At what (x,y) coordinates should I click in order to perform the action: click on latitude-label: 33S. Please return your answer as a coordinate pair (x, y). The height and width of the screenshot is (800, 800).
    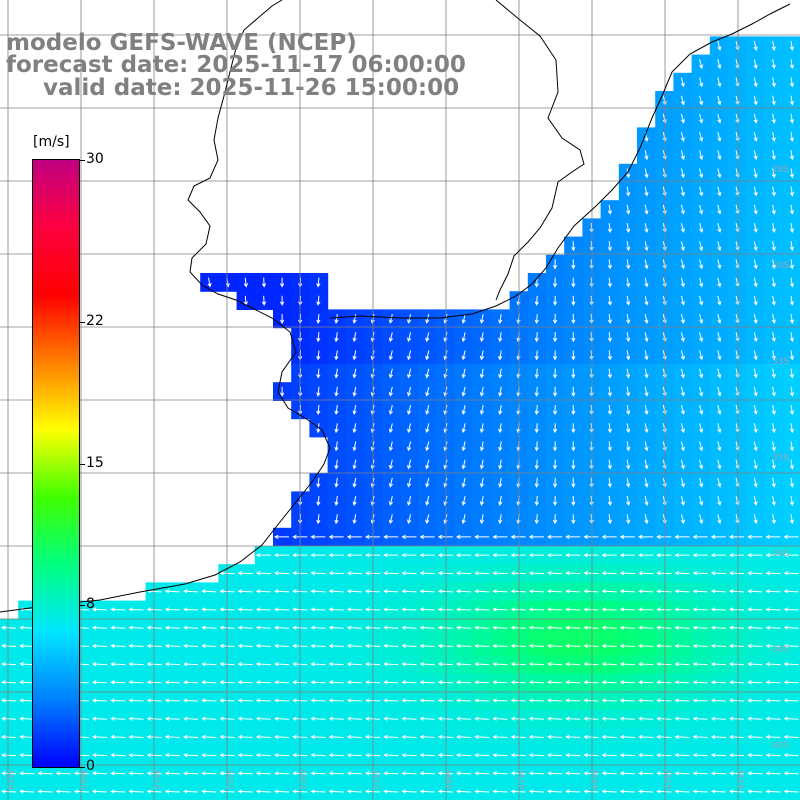
    Looking at the image, I should click on (780, 362).